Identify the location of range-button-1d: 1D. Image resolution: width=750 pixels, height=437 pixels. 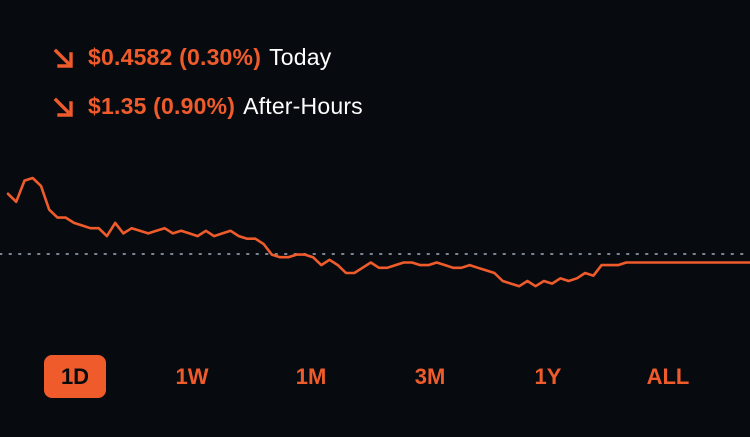
(75, 376).